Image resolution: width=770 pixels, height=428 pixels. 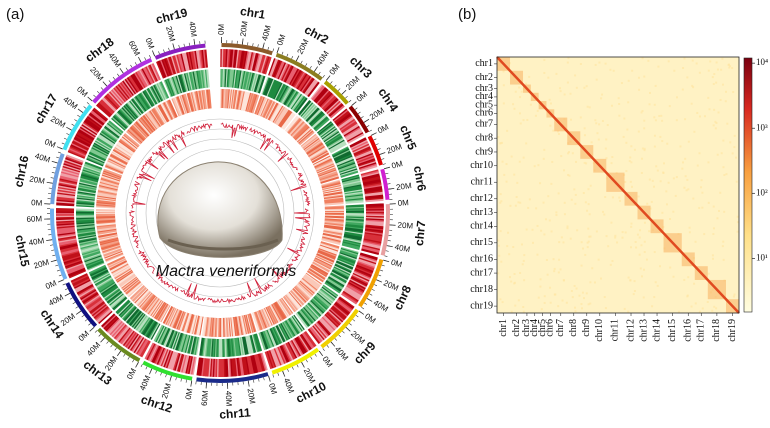 What do you see at coordinates (153, 53) in the screenshot?
I see `major-tick` at bounding box center [153, 53].